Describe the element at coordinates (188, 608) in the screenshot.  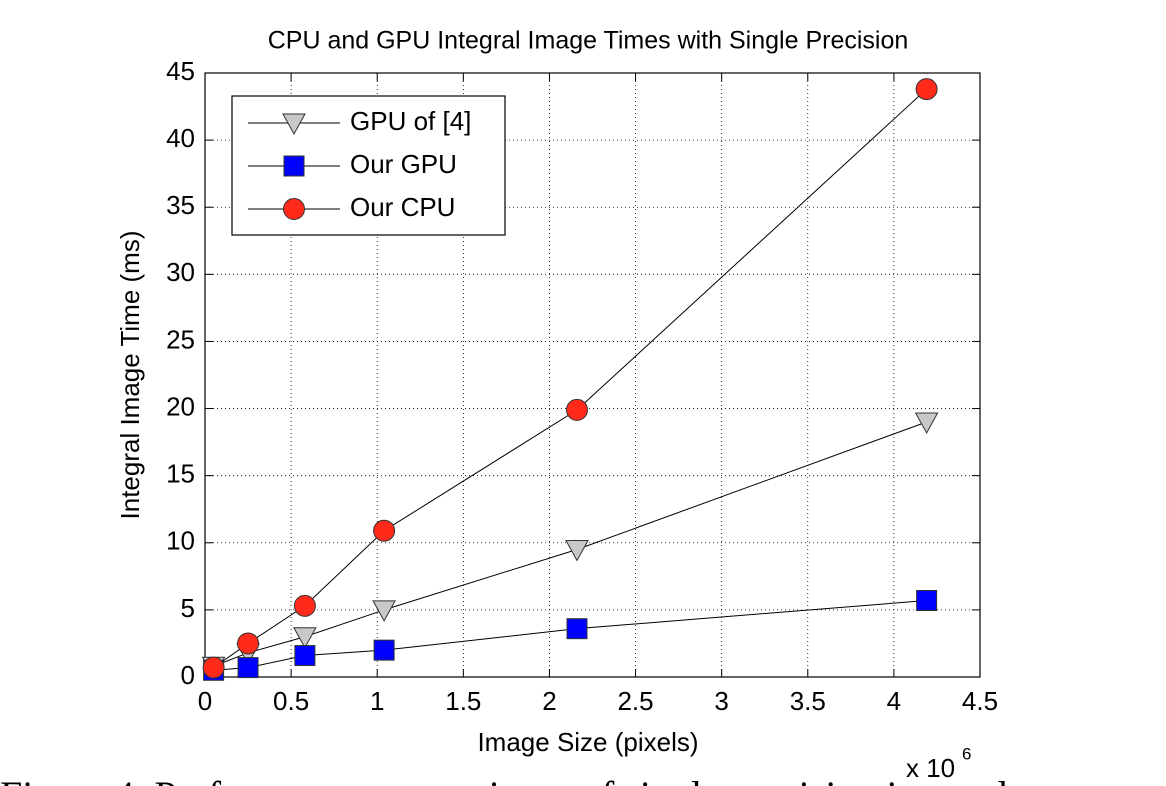
I see `y-tick-label: 5` at that location.